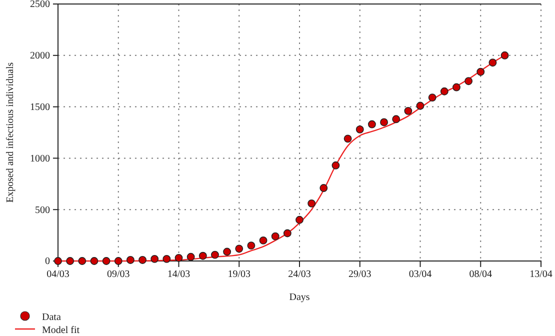 Image resolution: width=555 pixels, height=336 pixels. Describe the element at coordinates (118, 274) in the screenshot. I see `x-tick-label: 09/03` at that location.